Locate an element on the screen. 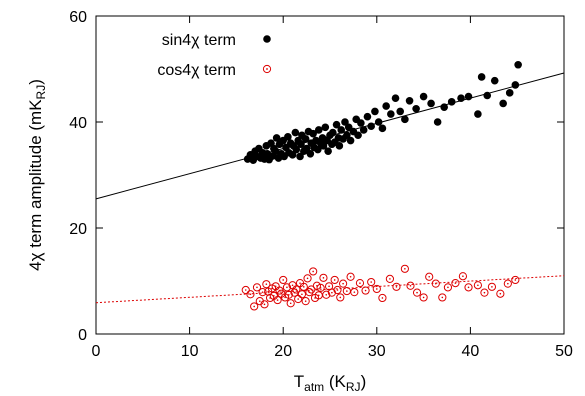 This screenshot has height=396, width=585. legend: sin4χ term cos4χ term is located at coordinates (214, 55).